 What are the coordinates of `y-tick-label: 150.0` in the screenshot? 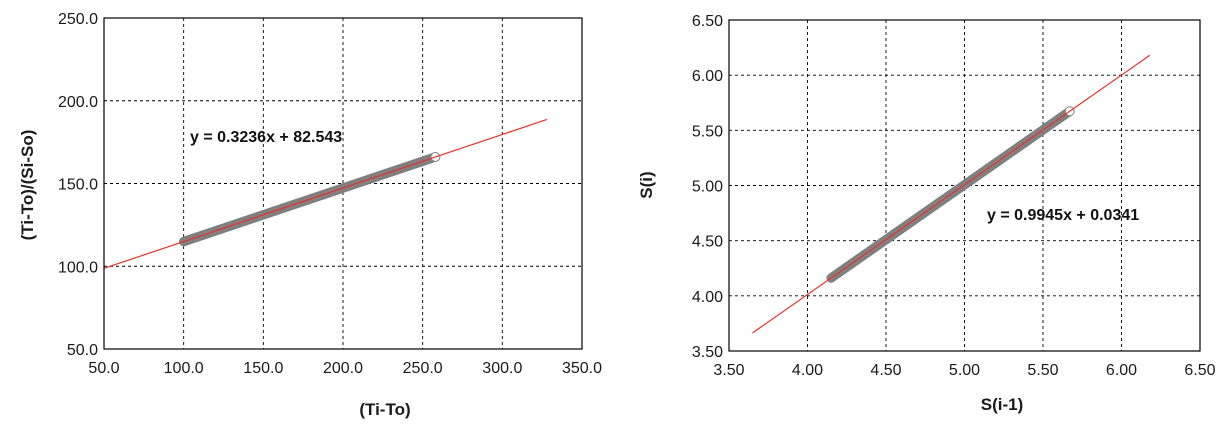 It's located at (78, 185).